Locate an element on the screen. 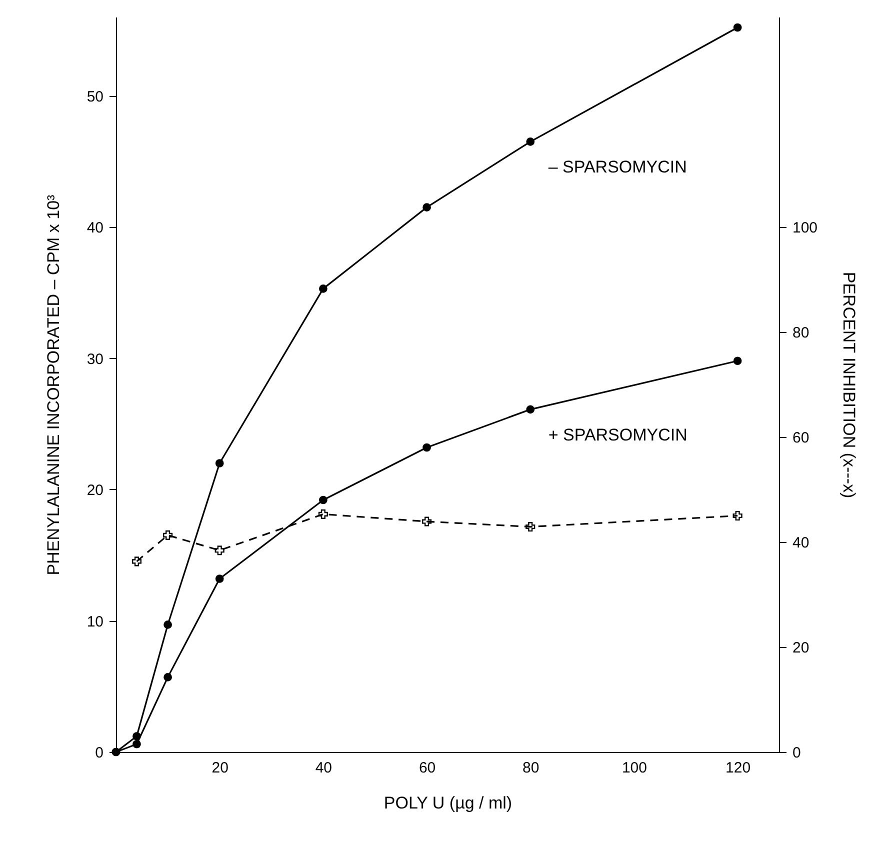 Image resolution: width=881 pixels, height=842 pixels. y2-tick-label: 60 is located at coordinates (801, 438).